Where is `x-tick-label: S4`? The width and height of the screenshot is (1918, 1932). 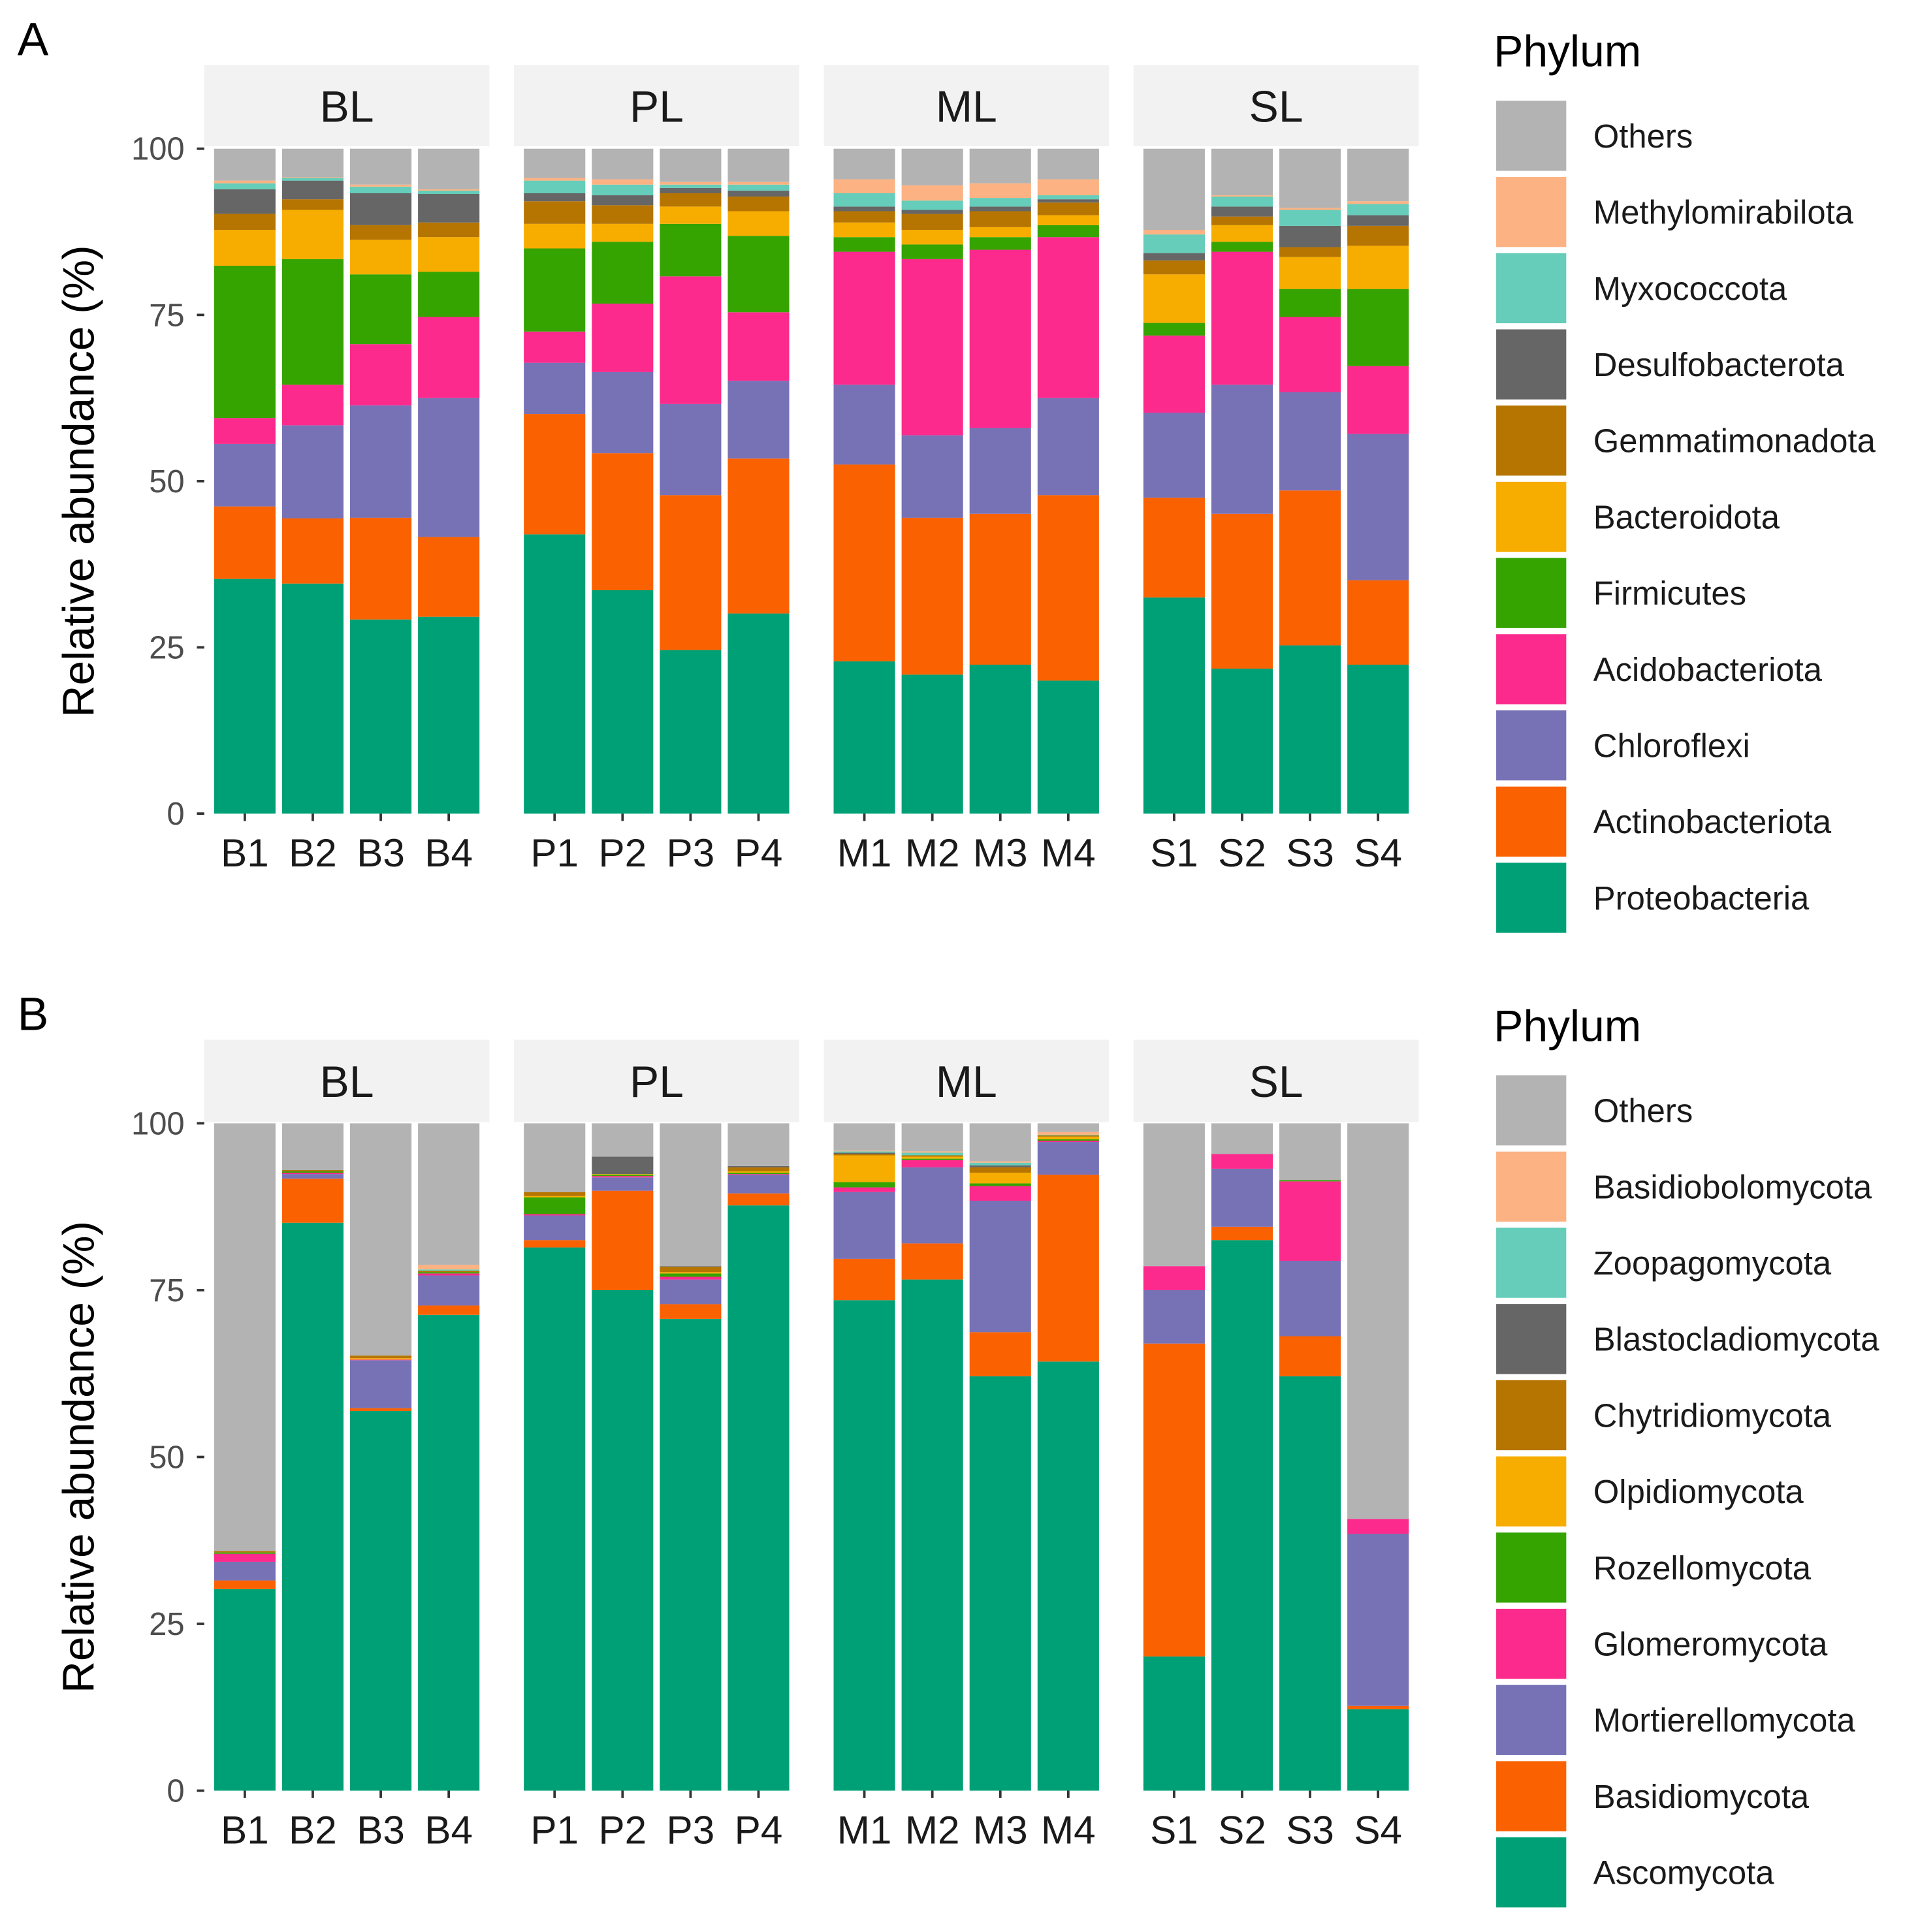 x-tick-label: S4 is located at coordinates (1378, 853).